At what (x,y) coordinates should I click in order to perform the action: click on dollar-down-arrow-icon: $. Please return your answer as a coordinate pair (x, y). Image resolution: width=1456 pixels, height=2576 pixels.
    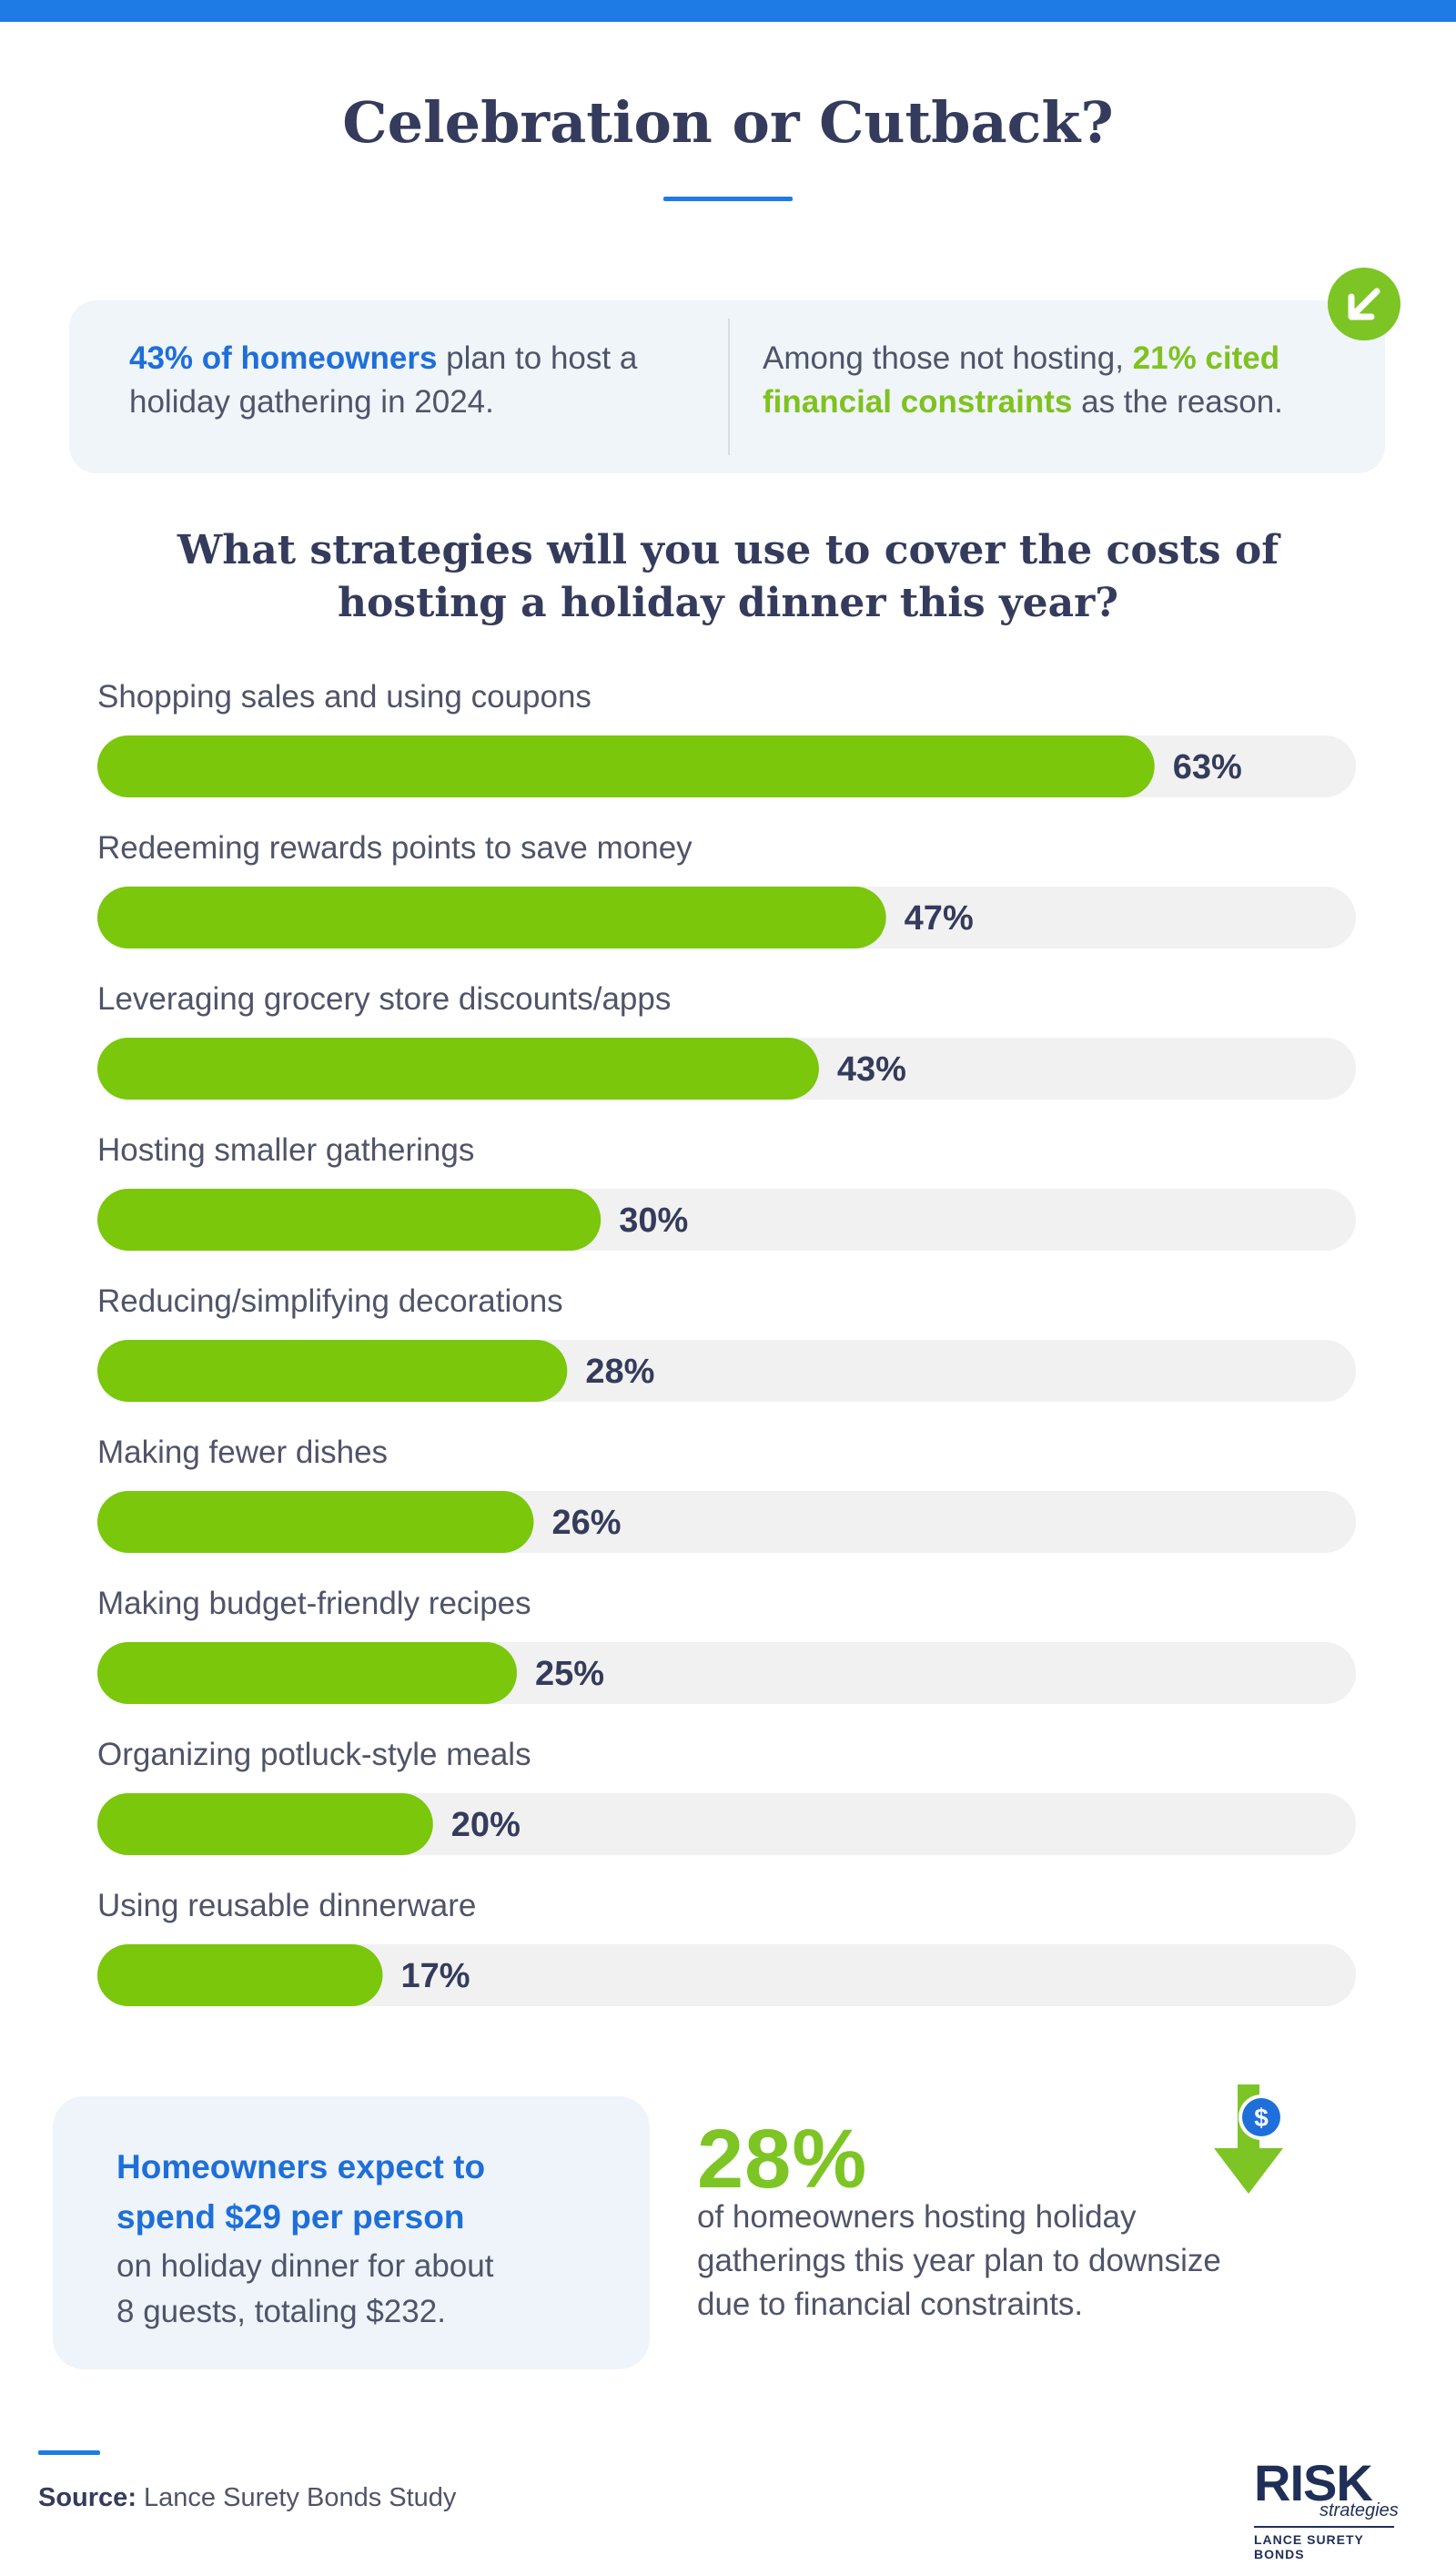
    Looking at the image, I should click on (1249, 2139).